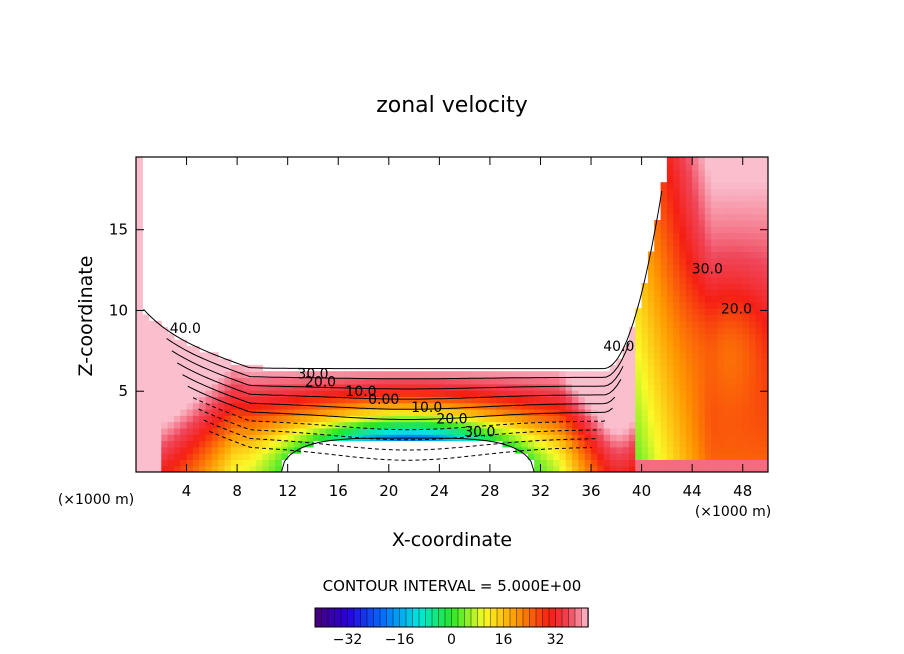 Image resolution: width=904 pixels, height=654 pixels. What do you see at coordinates (504, 640) in the screenshot?
I see `colorbar-tick-label: 16` at bounding box center [504, 640].